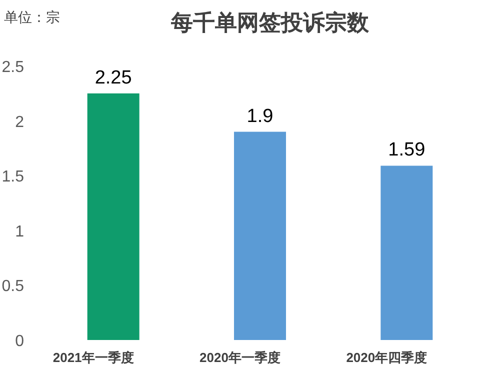  Describe the element at coordinates (270, 22) in the screenshot. I see `chart-title: 每千单网签投诉宗数` at that location.